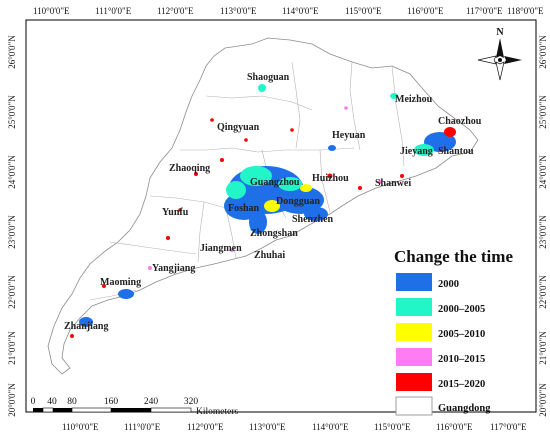 The height and width of the screenshot is (440, 550). I want to click on lon-tick-bottom: 110°0'0"E, so click(80, 427).